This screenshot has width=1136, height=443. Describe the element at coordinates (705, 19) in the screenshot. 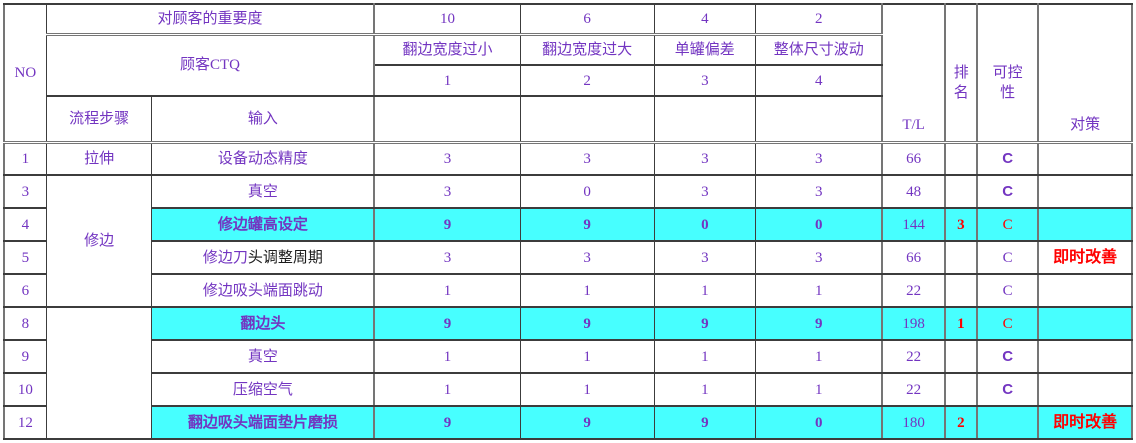

I see `header-importance-value: 4` at that location.